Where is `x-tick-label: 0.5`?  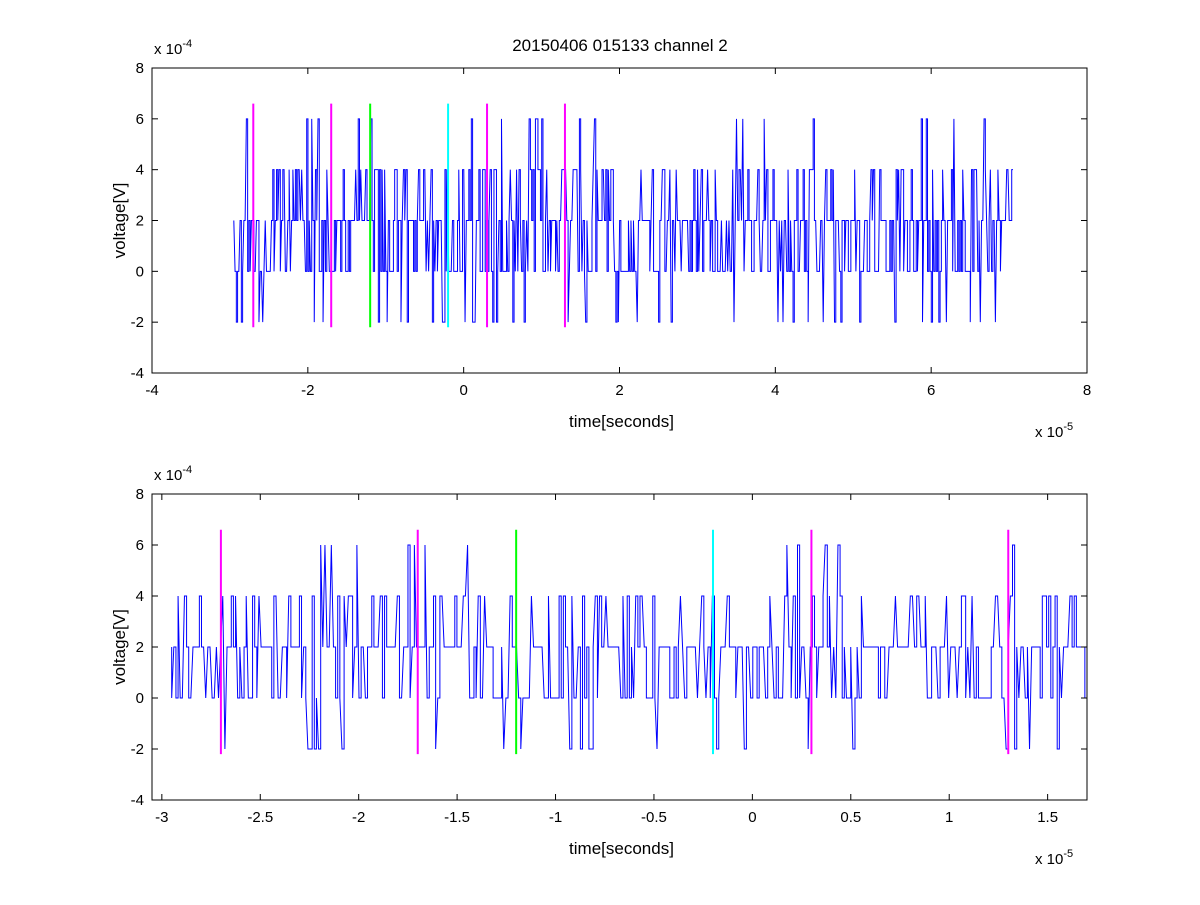
x-tick-label: 0.5 is located at coordinates (850, 817).